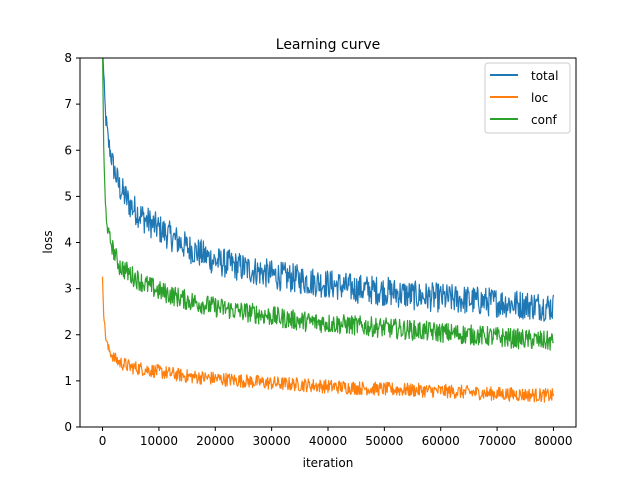 This screenshot has height=480, width=640. What do you see at coordinates (48, 241) in the screenshot?
I see `y-axis-label: loss` at bounding box center [48, 241].